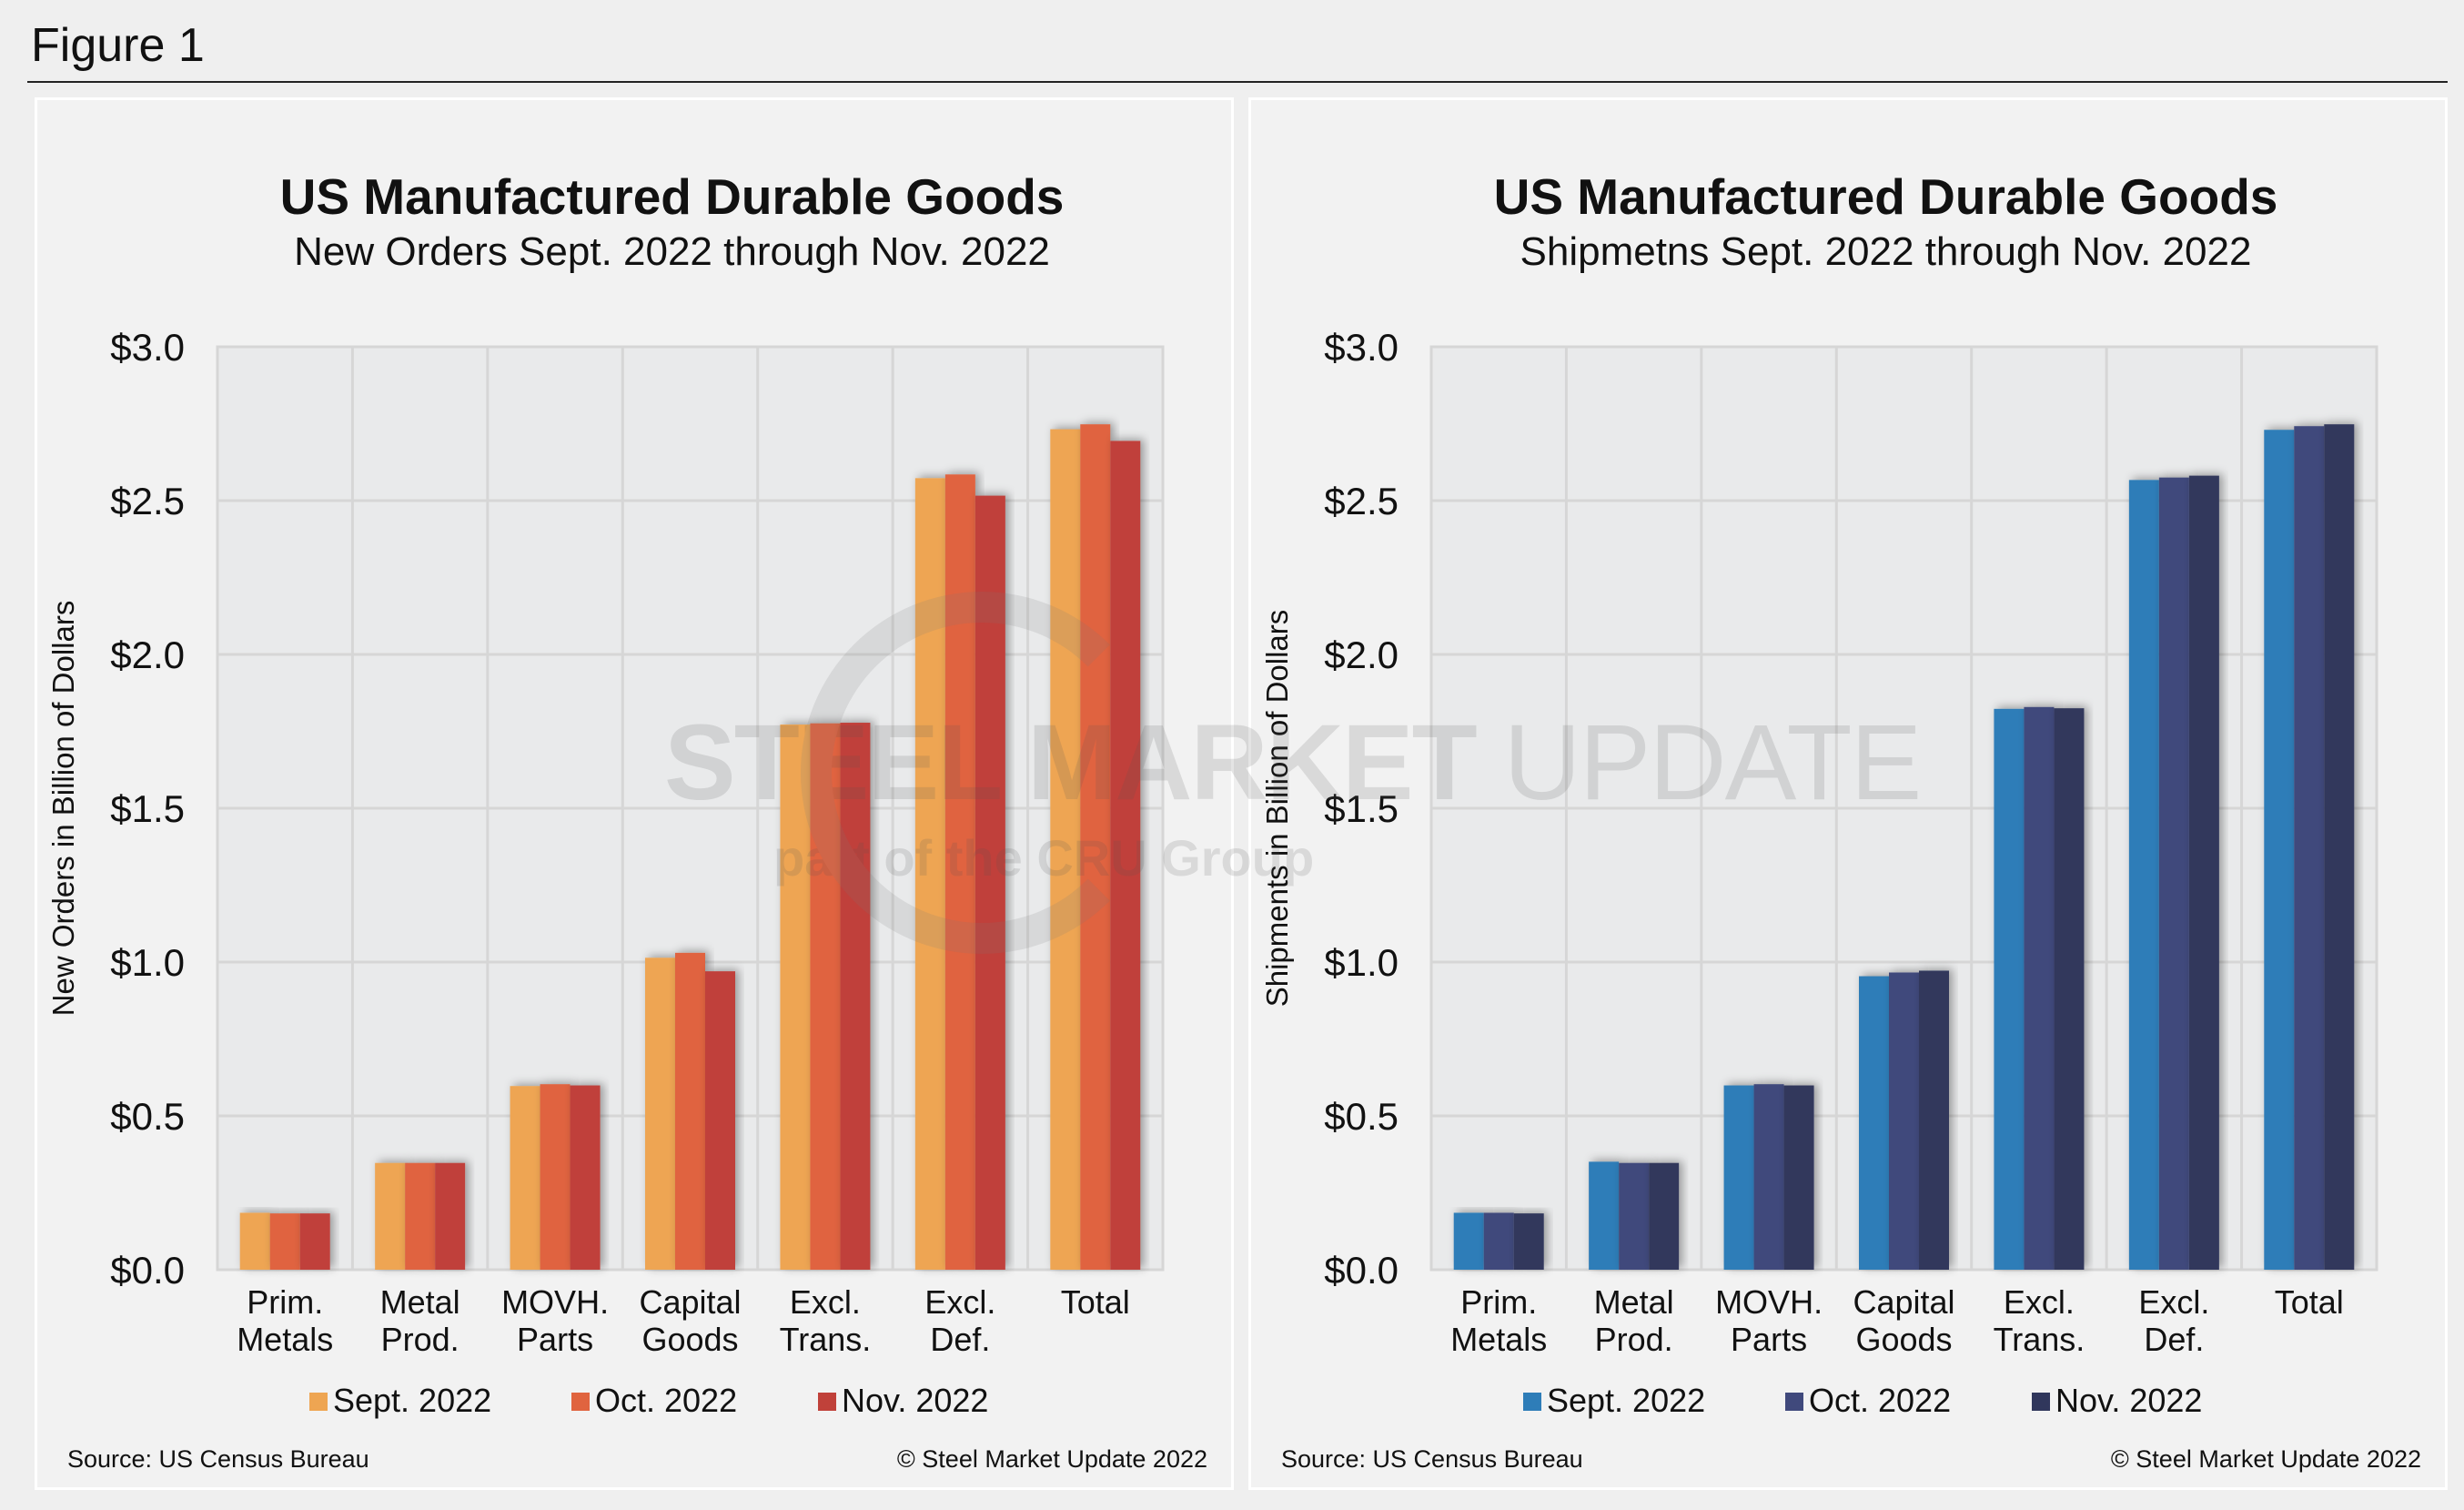 This screenshot has width=2464, height=1510. What do you see at coordinates (118, 45) in the screenshot?
I see `figure-title: Figure 1` at bounding box center [118, 45].